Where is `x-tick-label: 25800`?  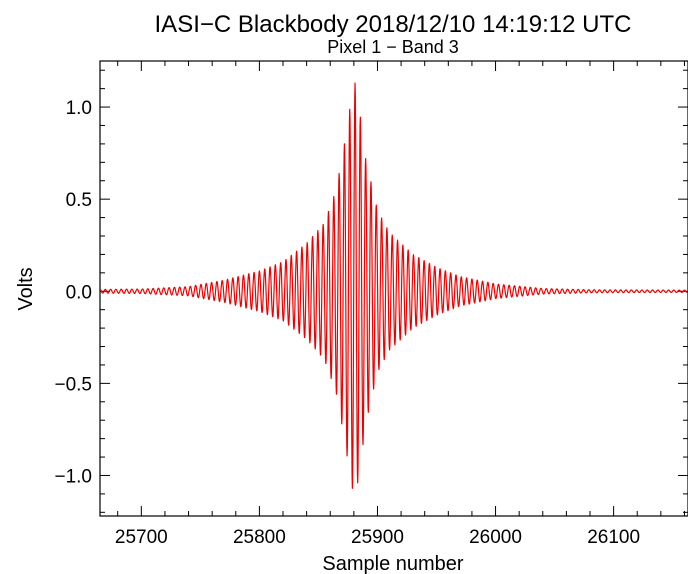 x-tick-label: 25800 is located at coordinates (259, 537).